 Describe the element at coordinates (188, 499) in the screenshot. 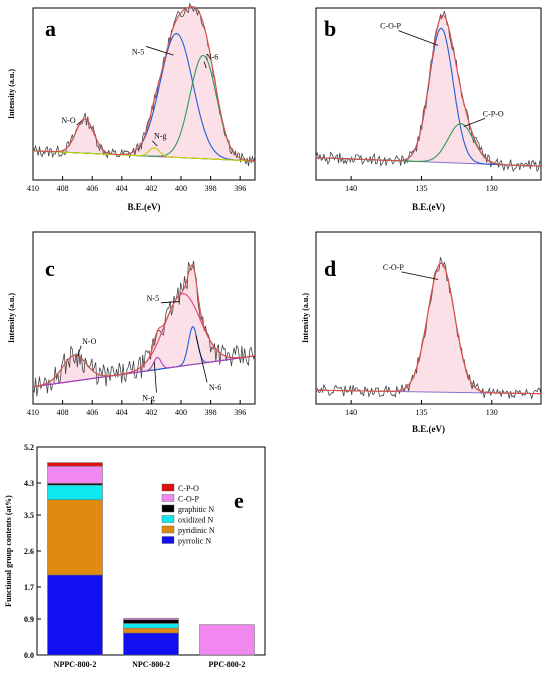

I see `legend-label: C-O-P` at that location.